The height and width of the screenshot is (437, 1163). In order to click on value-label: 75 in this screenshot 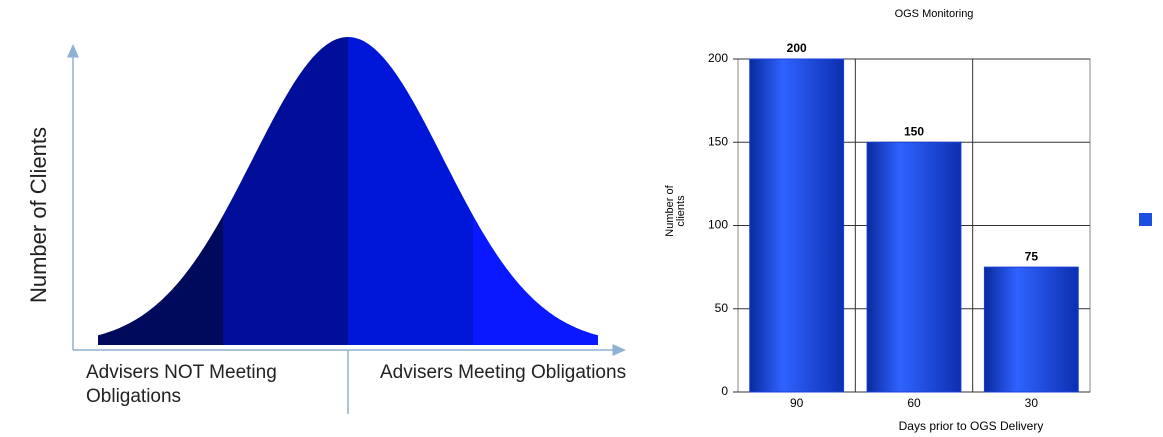, I will do `click(1032, 256)`.